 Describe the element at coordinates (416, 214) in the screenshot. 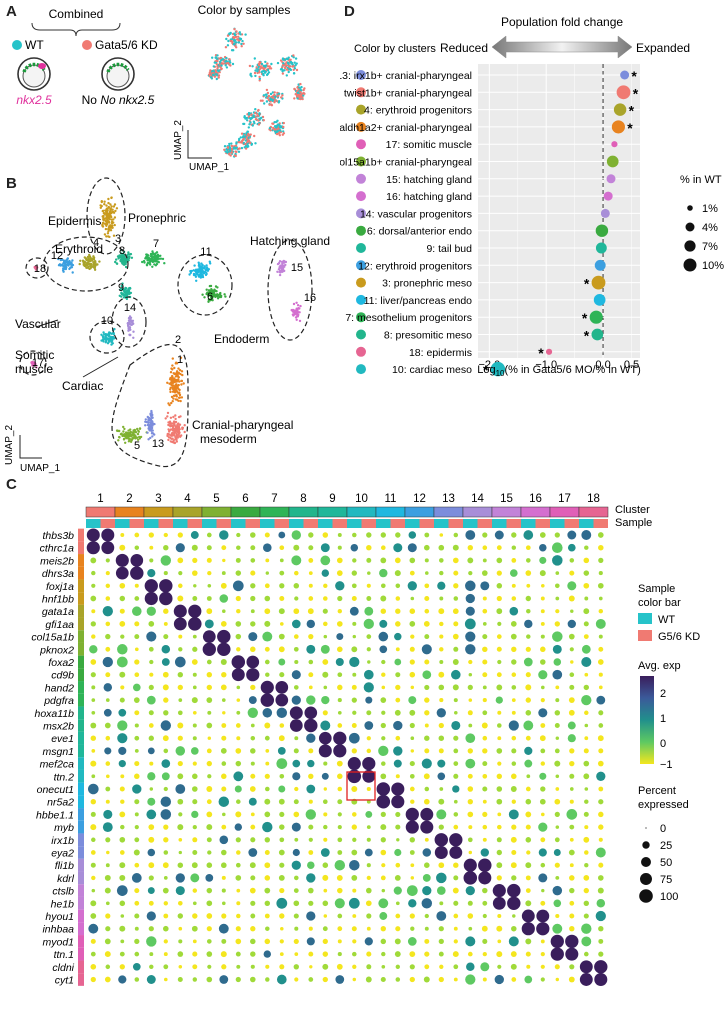

I see `d-row-label: 14: vascular progenitors` at that location.